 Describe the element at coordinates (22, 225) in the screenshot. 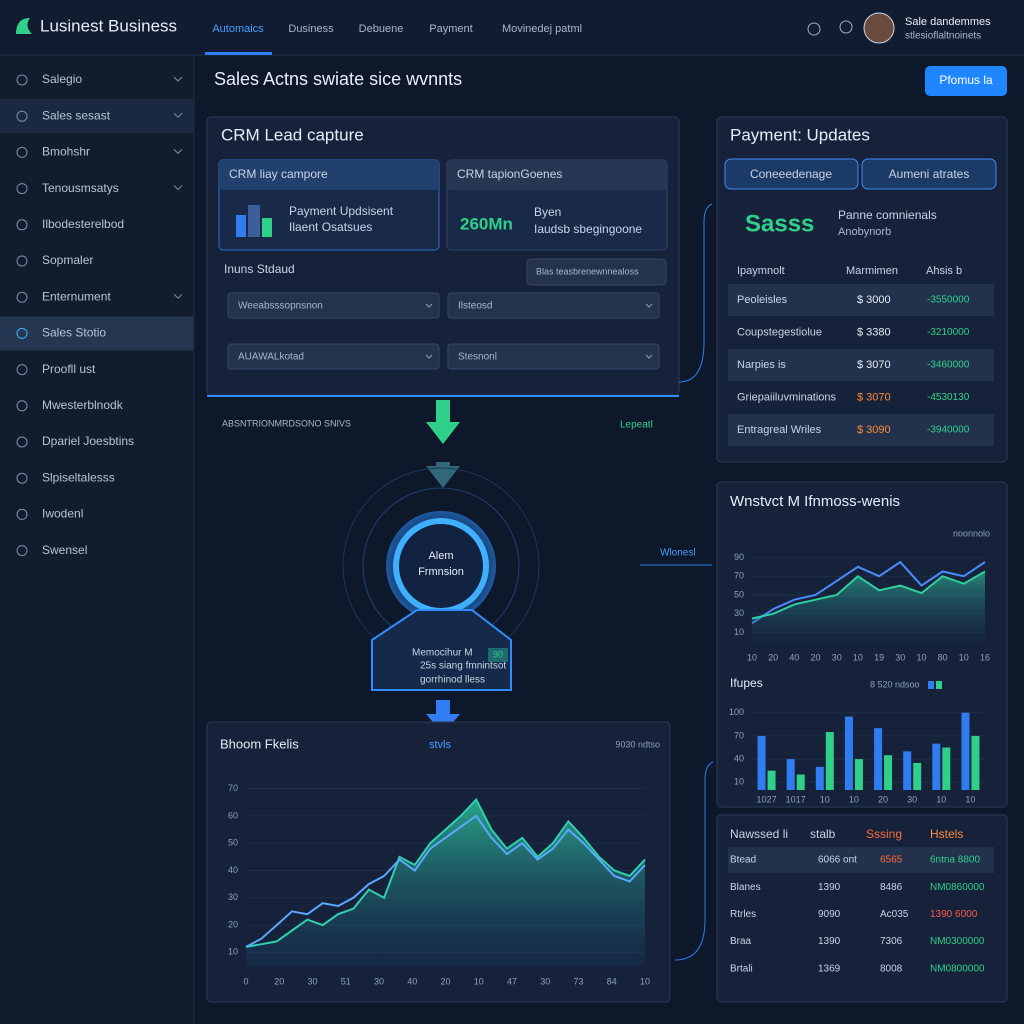

I see `nav-icon` at that location.